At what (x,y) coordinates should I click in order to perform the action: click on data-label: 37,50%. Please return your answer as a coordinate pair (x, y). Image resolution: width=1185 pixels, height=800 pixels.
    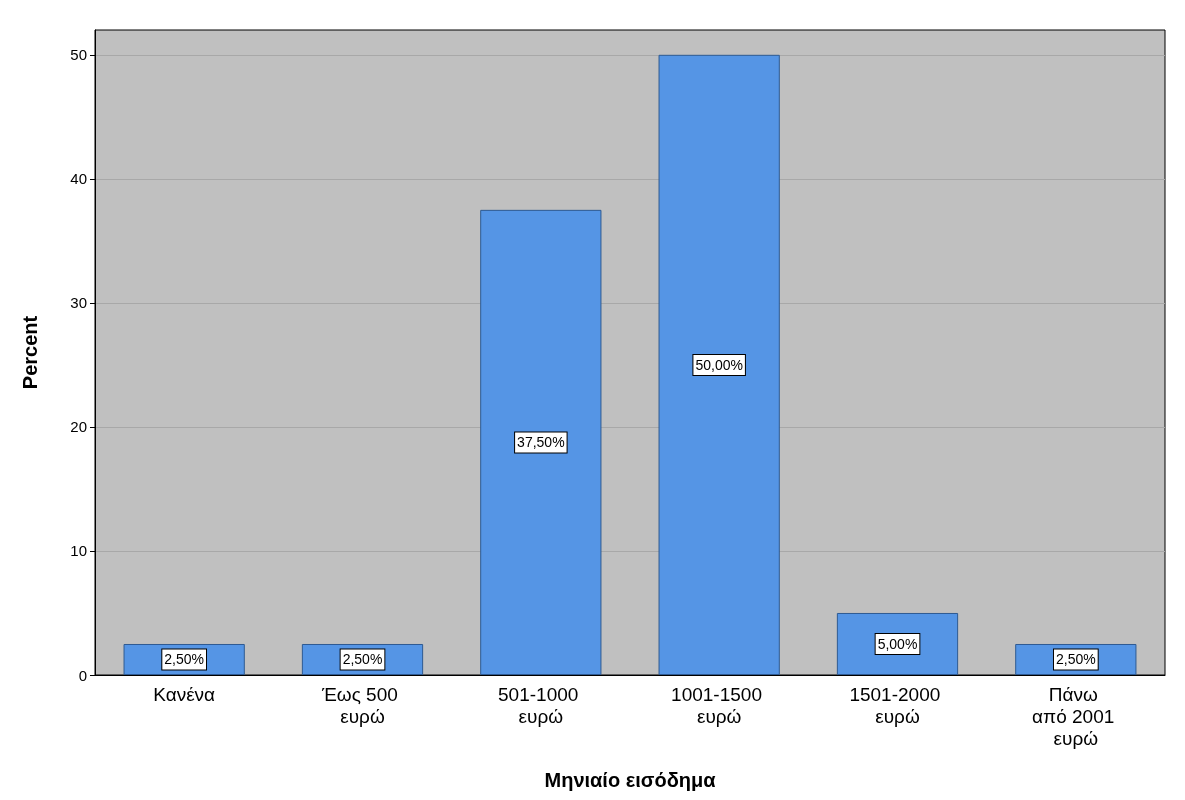
    Looking at the image, I should click on (541, 442).